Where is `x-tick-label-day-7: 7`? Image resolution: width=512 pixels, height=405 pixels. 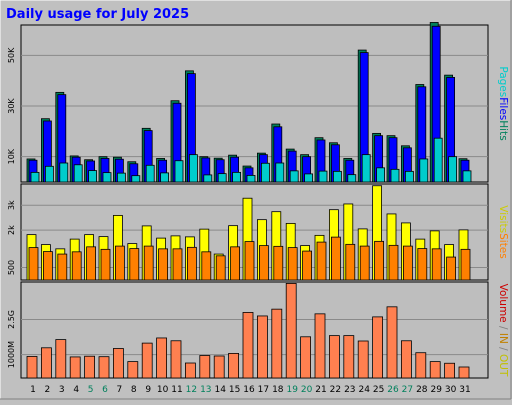
x-tick-label-day-7: 7 is located at coordinates (120, 390).